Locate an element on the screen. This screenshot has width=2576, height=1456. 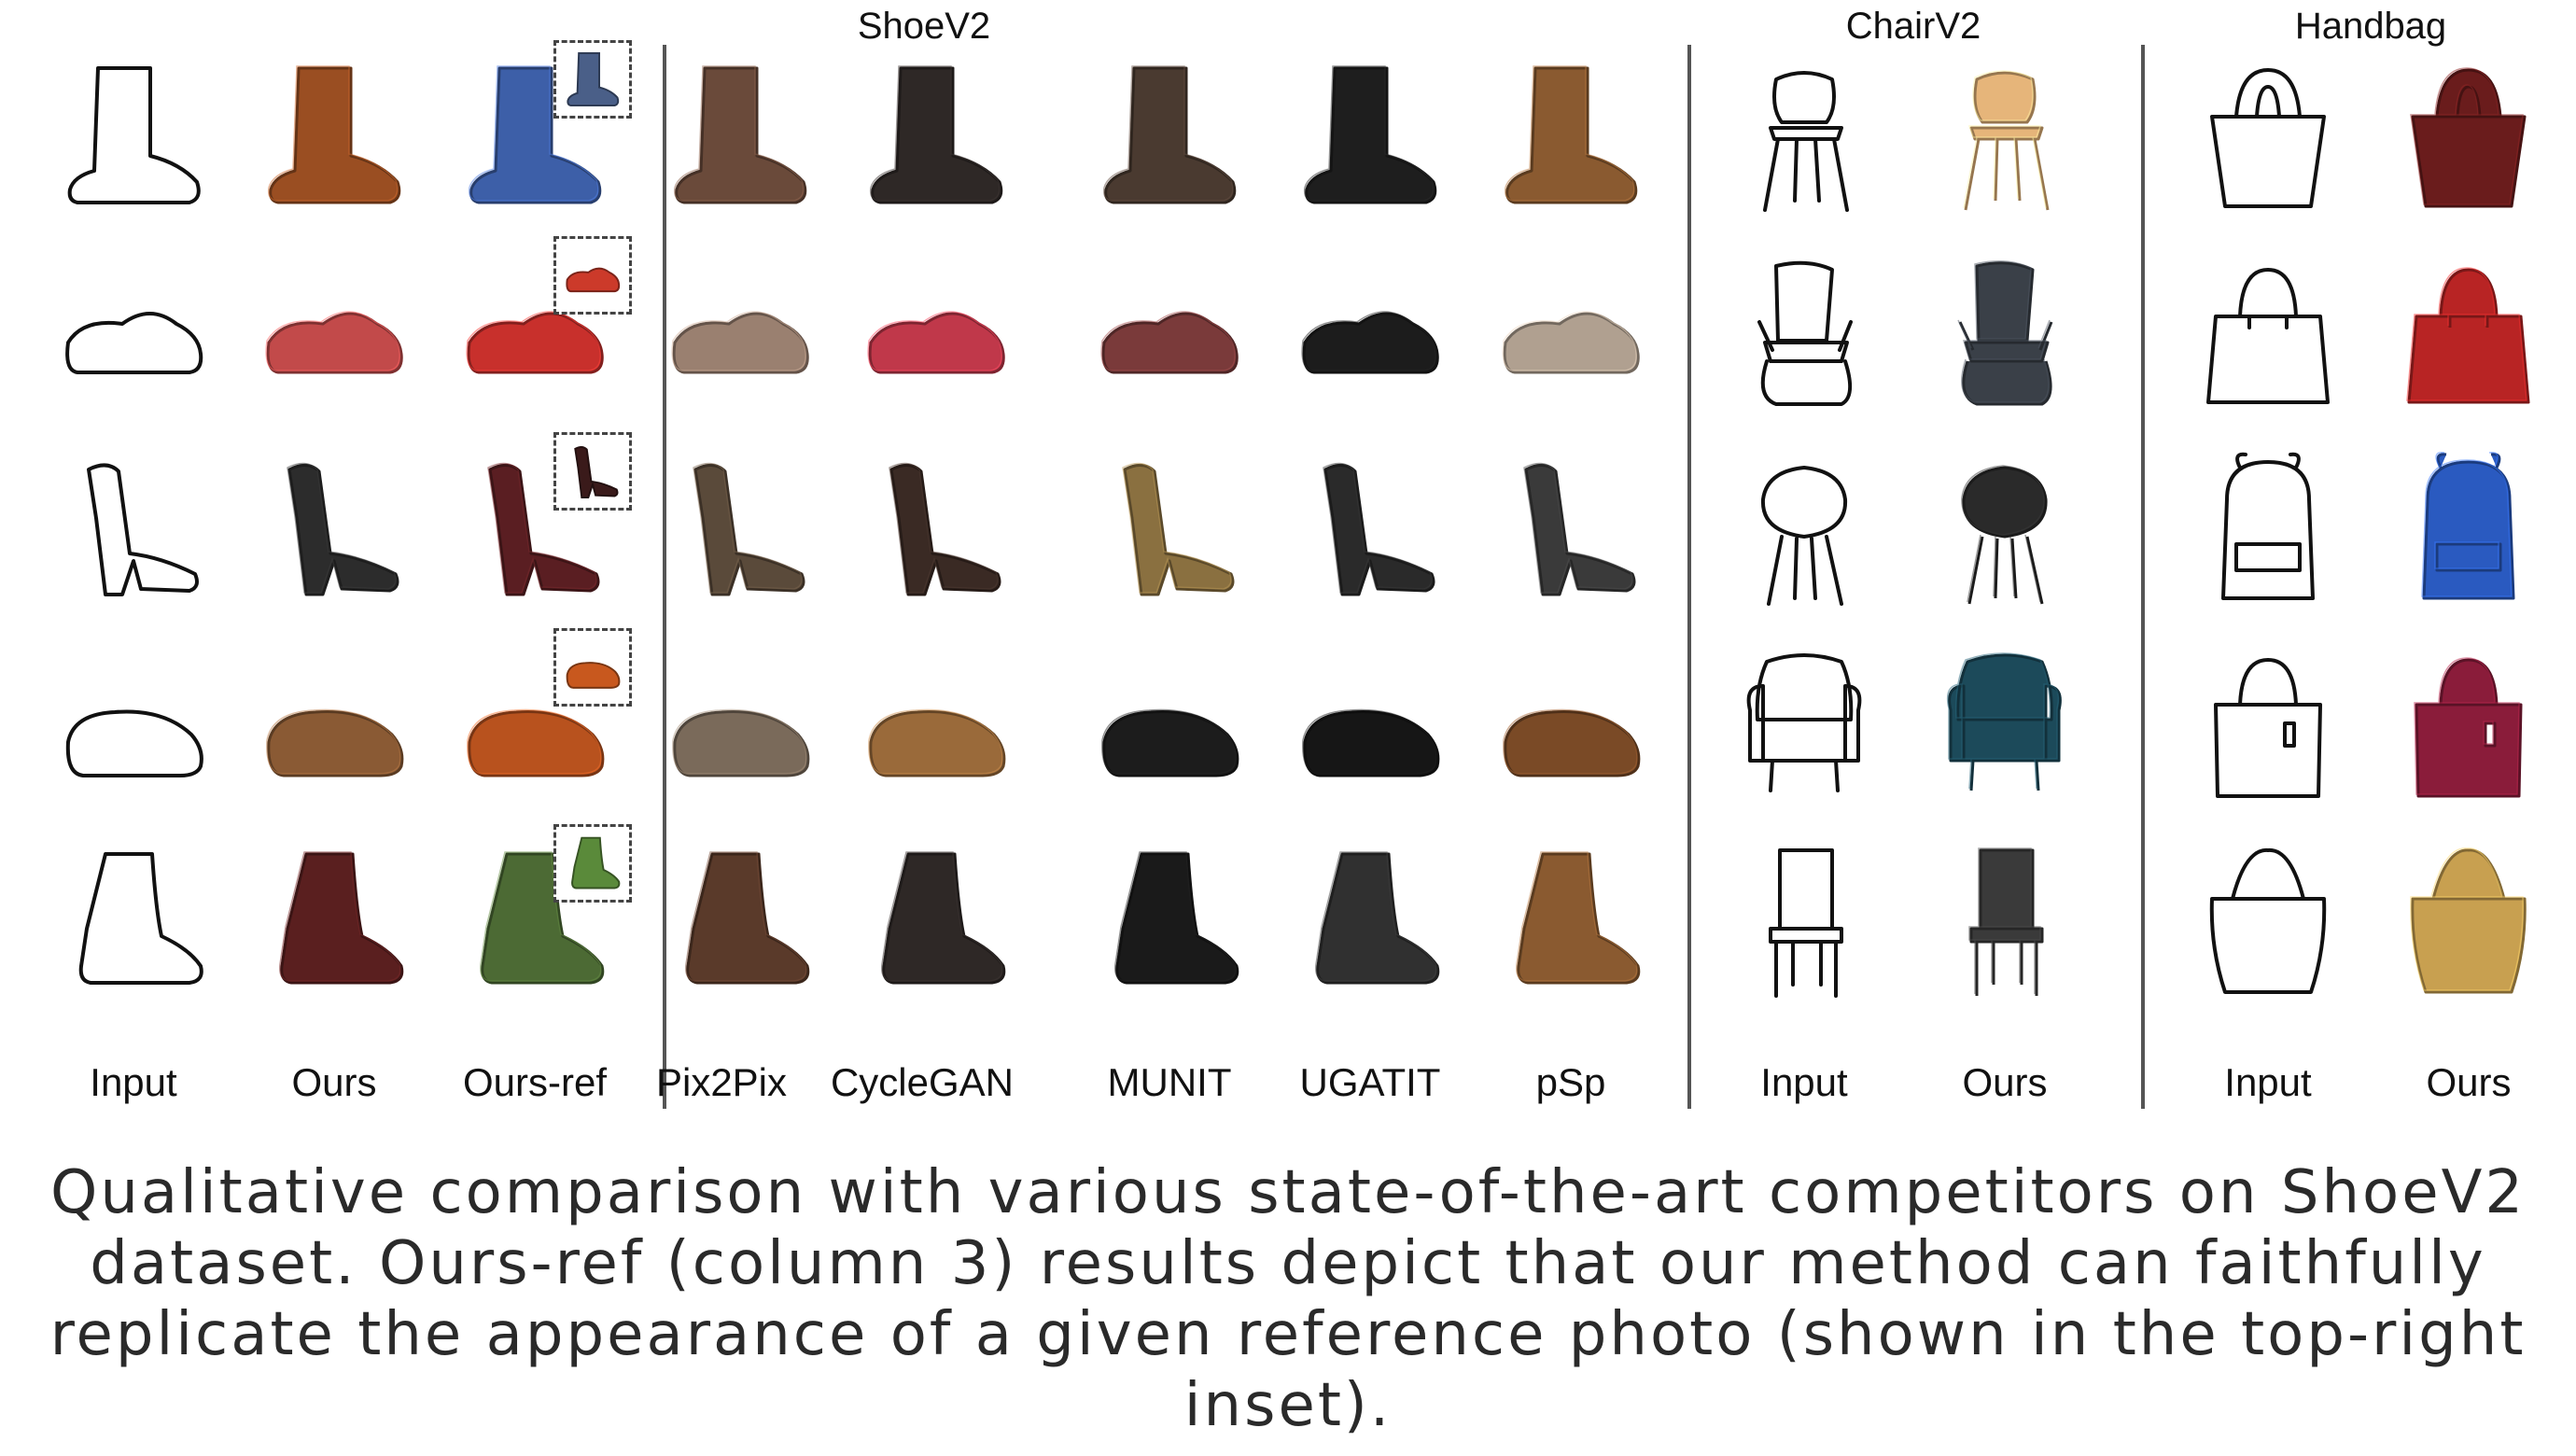
group-title-handbag: Handbag is located at coordinates (2370, 26).